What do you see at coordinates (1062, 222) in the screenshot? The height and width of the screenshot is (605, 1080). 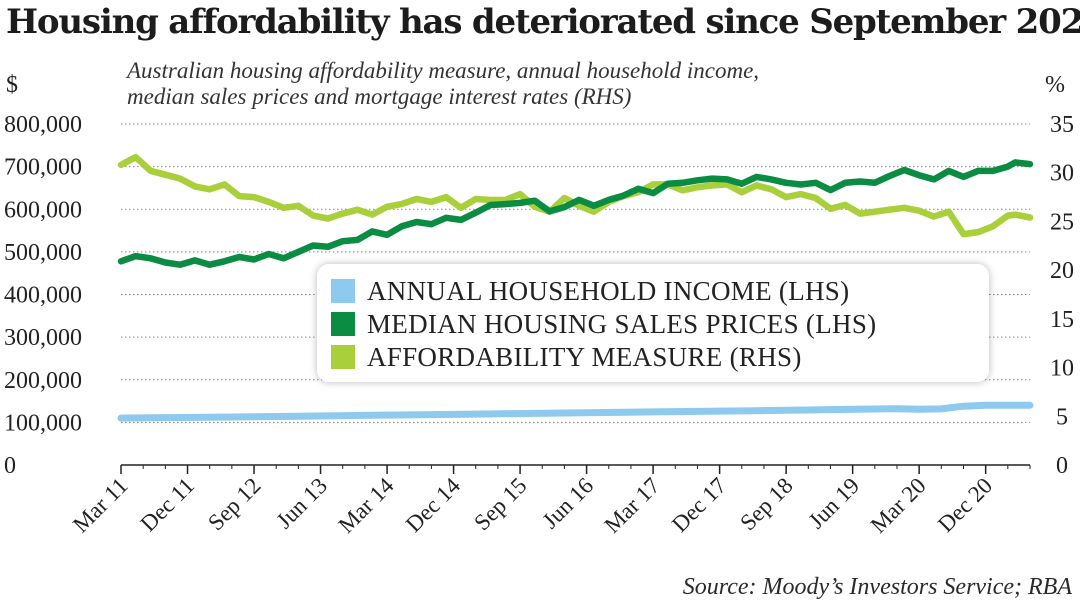 I see `right-tick-label: 25` at bounding box center [1062, 222].